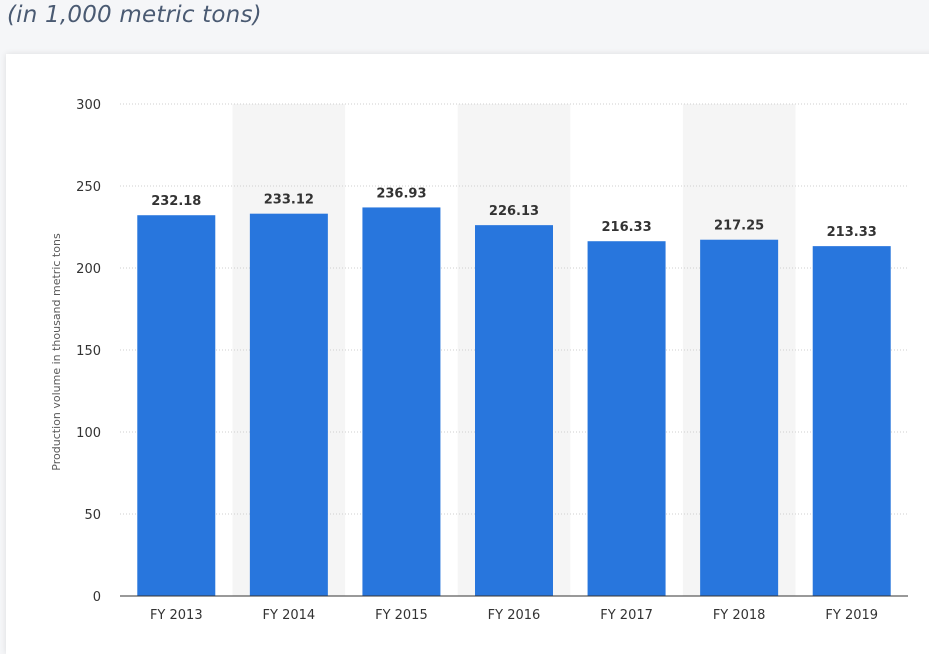 The height and width of the screenshot is (654, 929). What do you see at coordinates (176, 201) in the screenshot?
I see `data-label: 232.18` at bounding box center [176, 201].